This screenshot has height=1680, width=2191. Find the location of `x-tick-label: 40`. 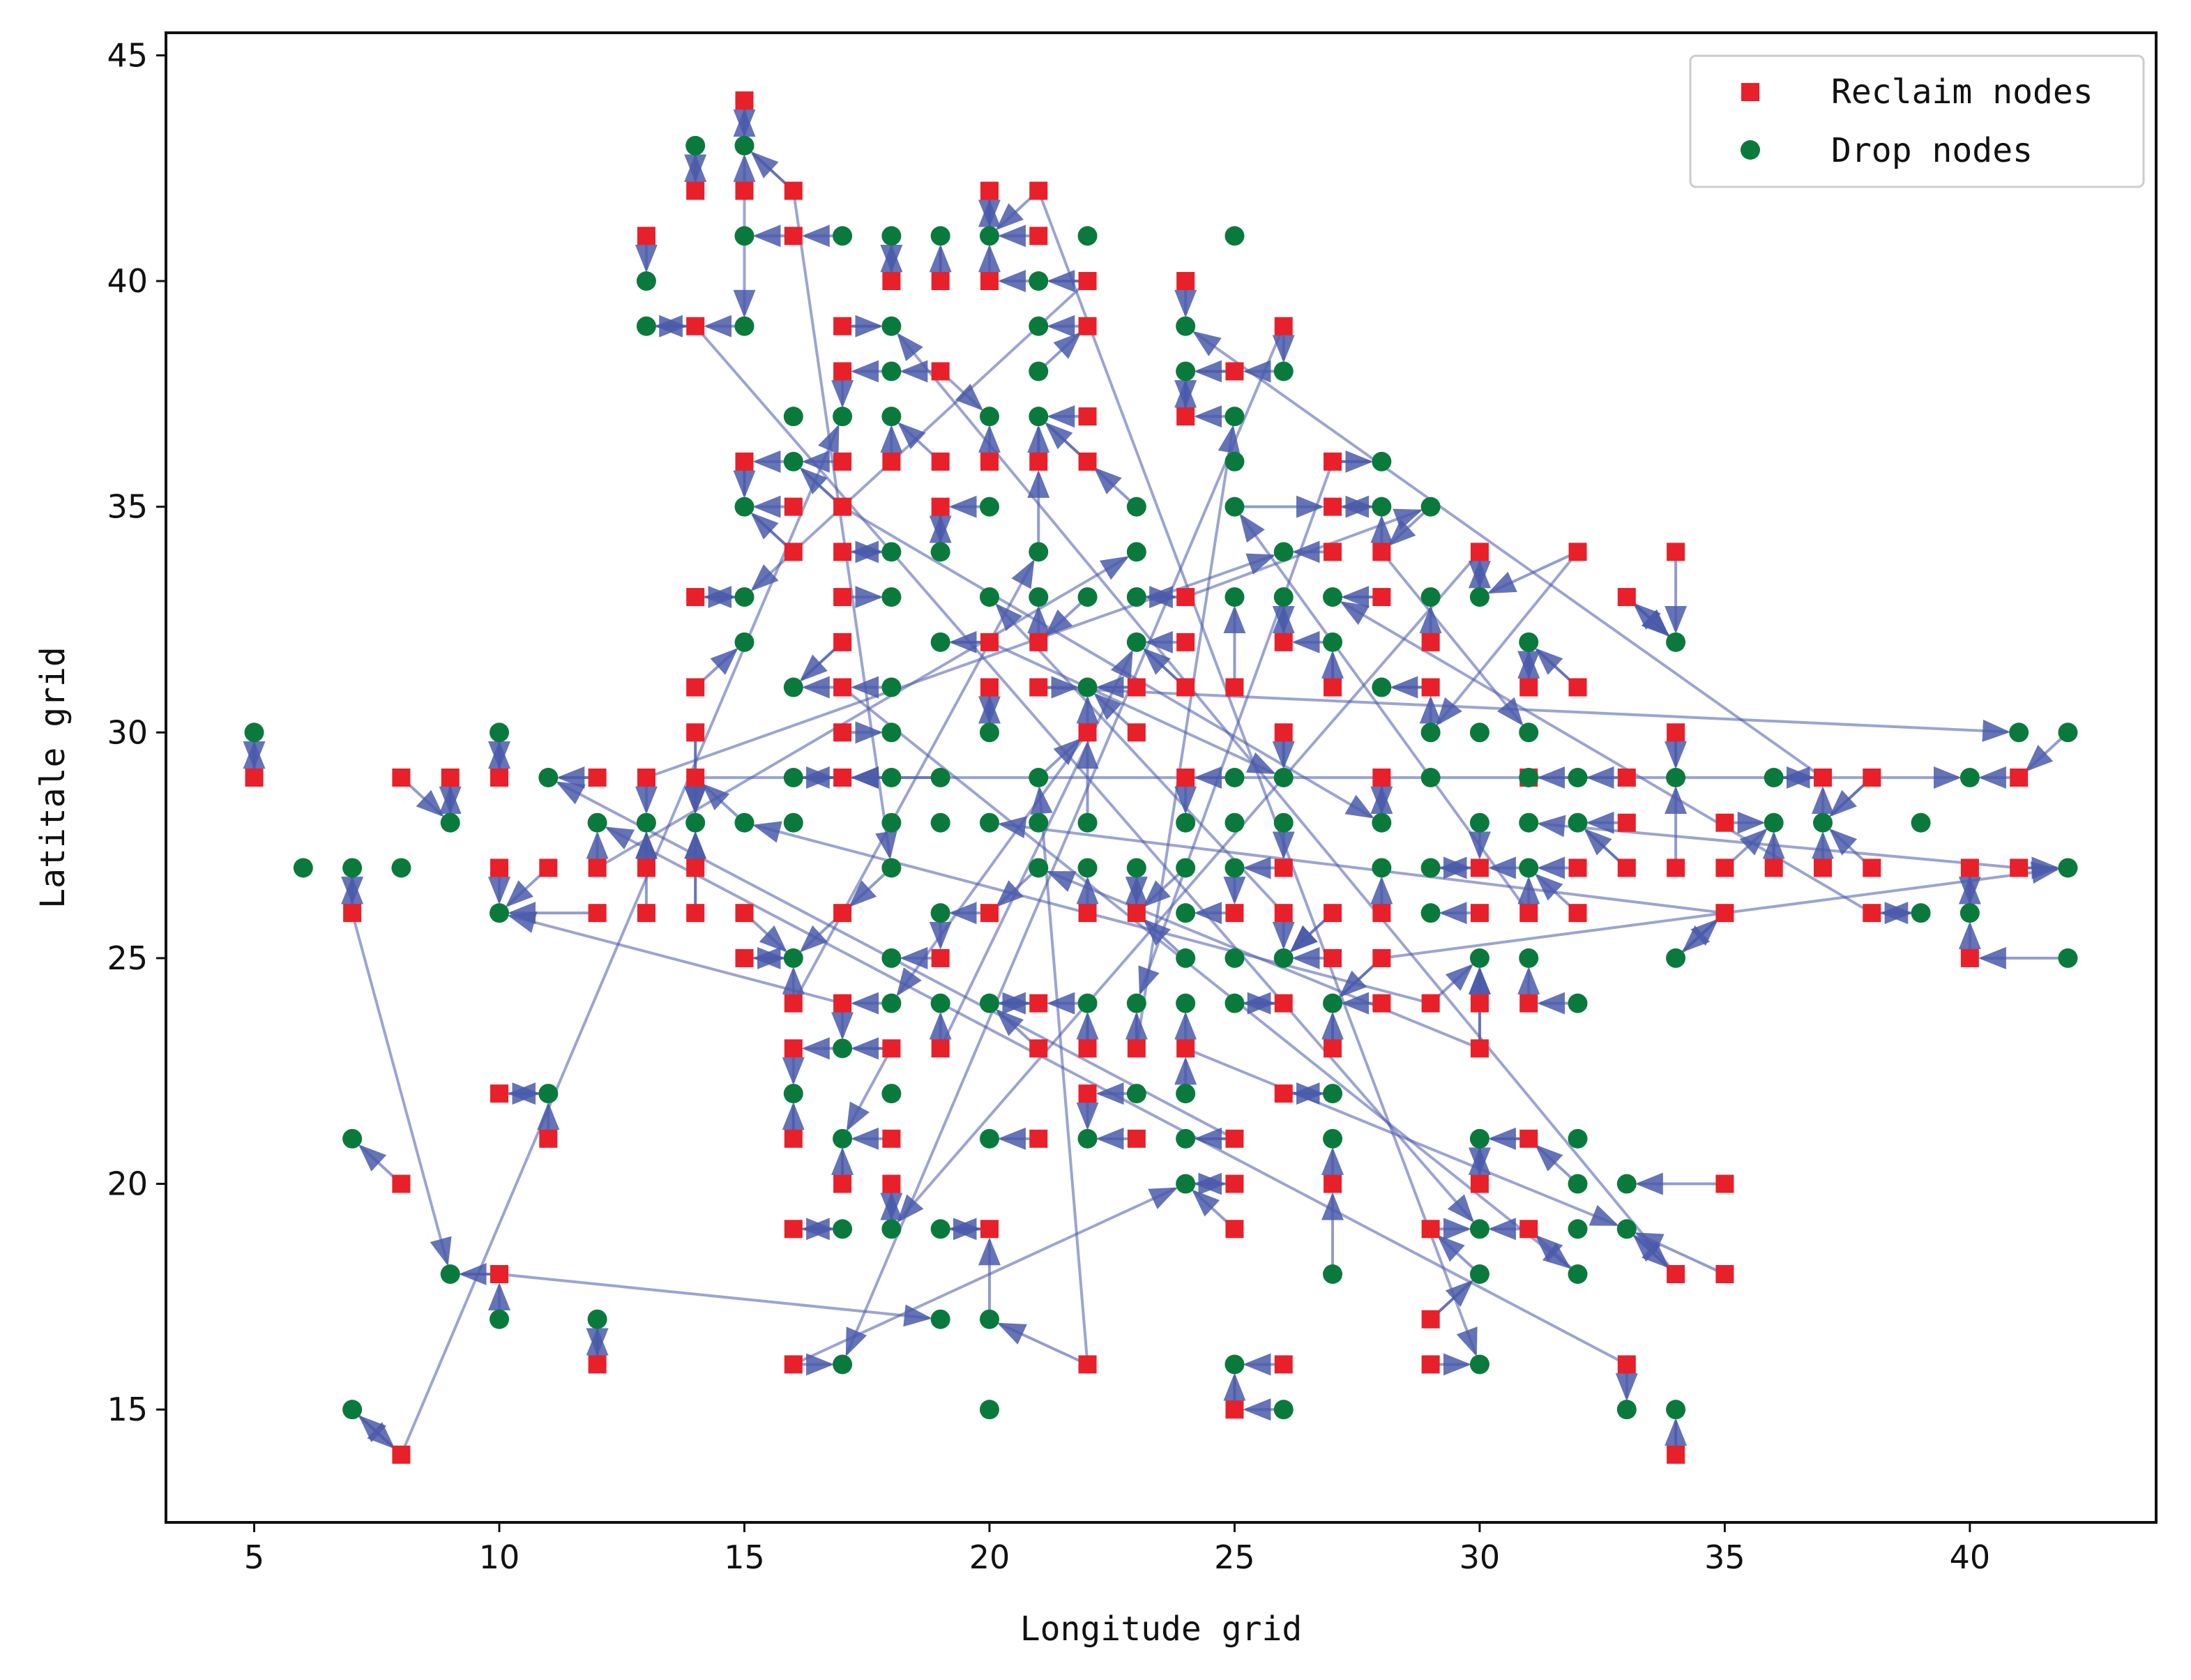

x-tick-label: 40 is located at coordinates (1971, 1557).